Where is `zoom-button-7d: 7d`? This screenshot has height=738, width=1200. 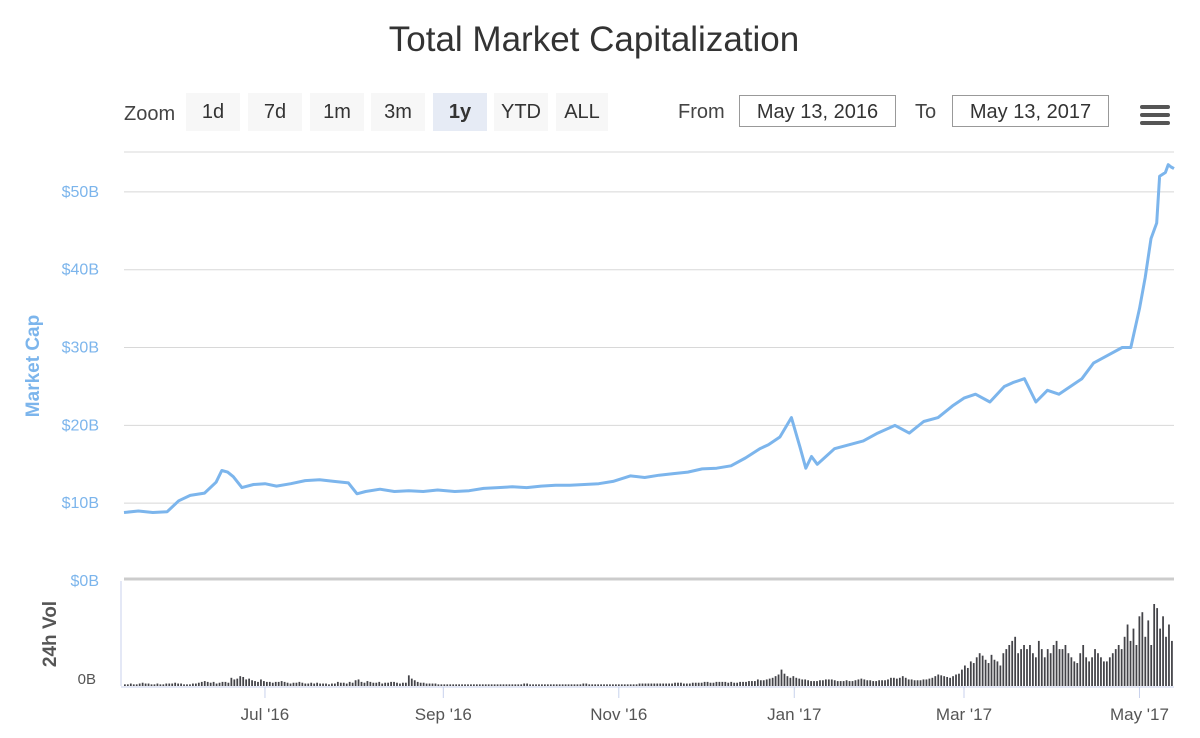
zoom-button-7d: 7d is located at coordinates (275, 112).